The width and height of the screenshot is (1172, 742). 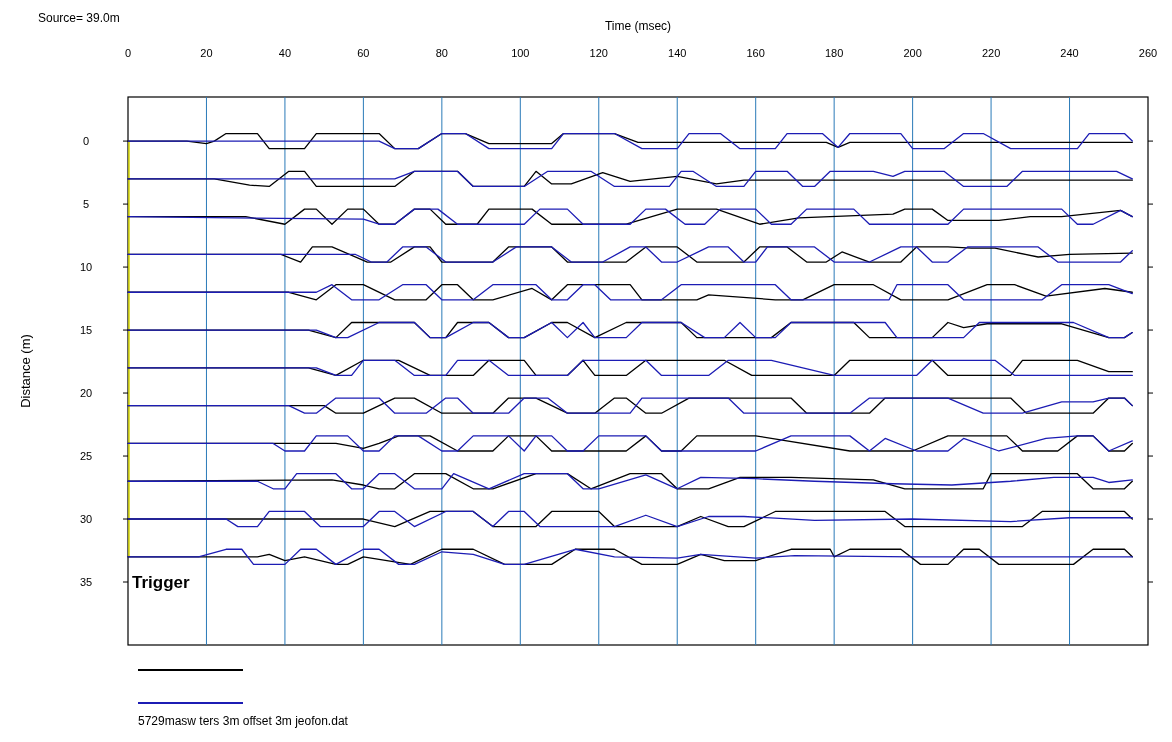 What do you see at coordinates (520, 53) in the screenshot?
I see `x-tick-label: 100` at bounding box center [520, 53].